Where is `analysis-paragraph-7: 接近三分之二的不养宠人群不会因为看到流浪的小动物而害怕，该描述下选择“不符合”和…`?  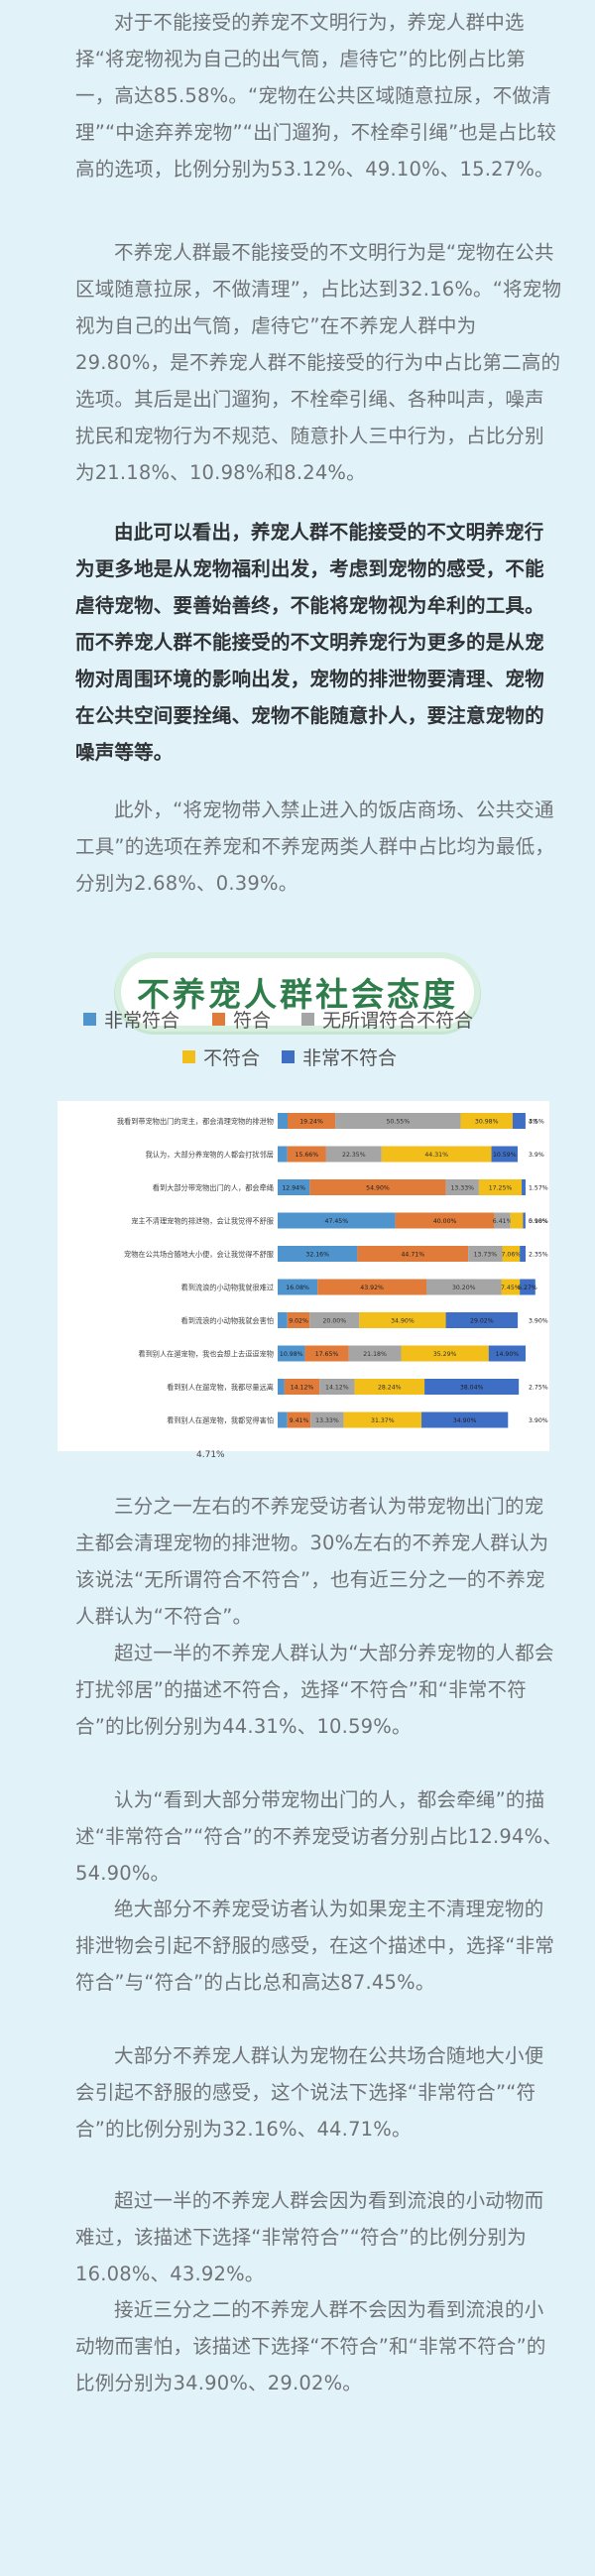
analysis-paragraph-7: 接近三分之二的不养宠人群不会因为看到流浪的小动物而害怕，该描述下选择“不符合”和… is located at coordinates (310, 2346).